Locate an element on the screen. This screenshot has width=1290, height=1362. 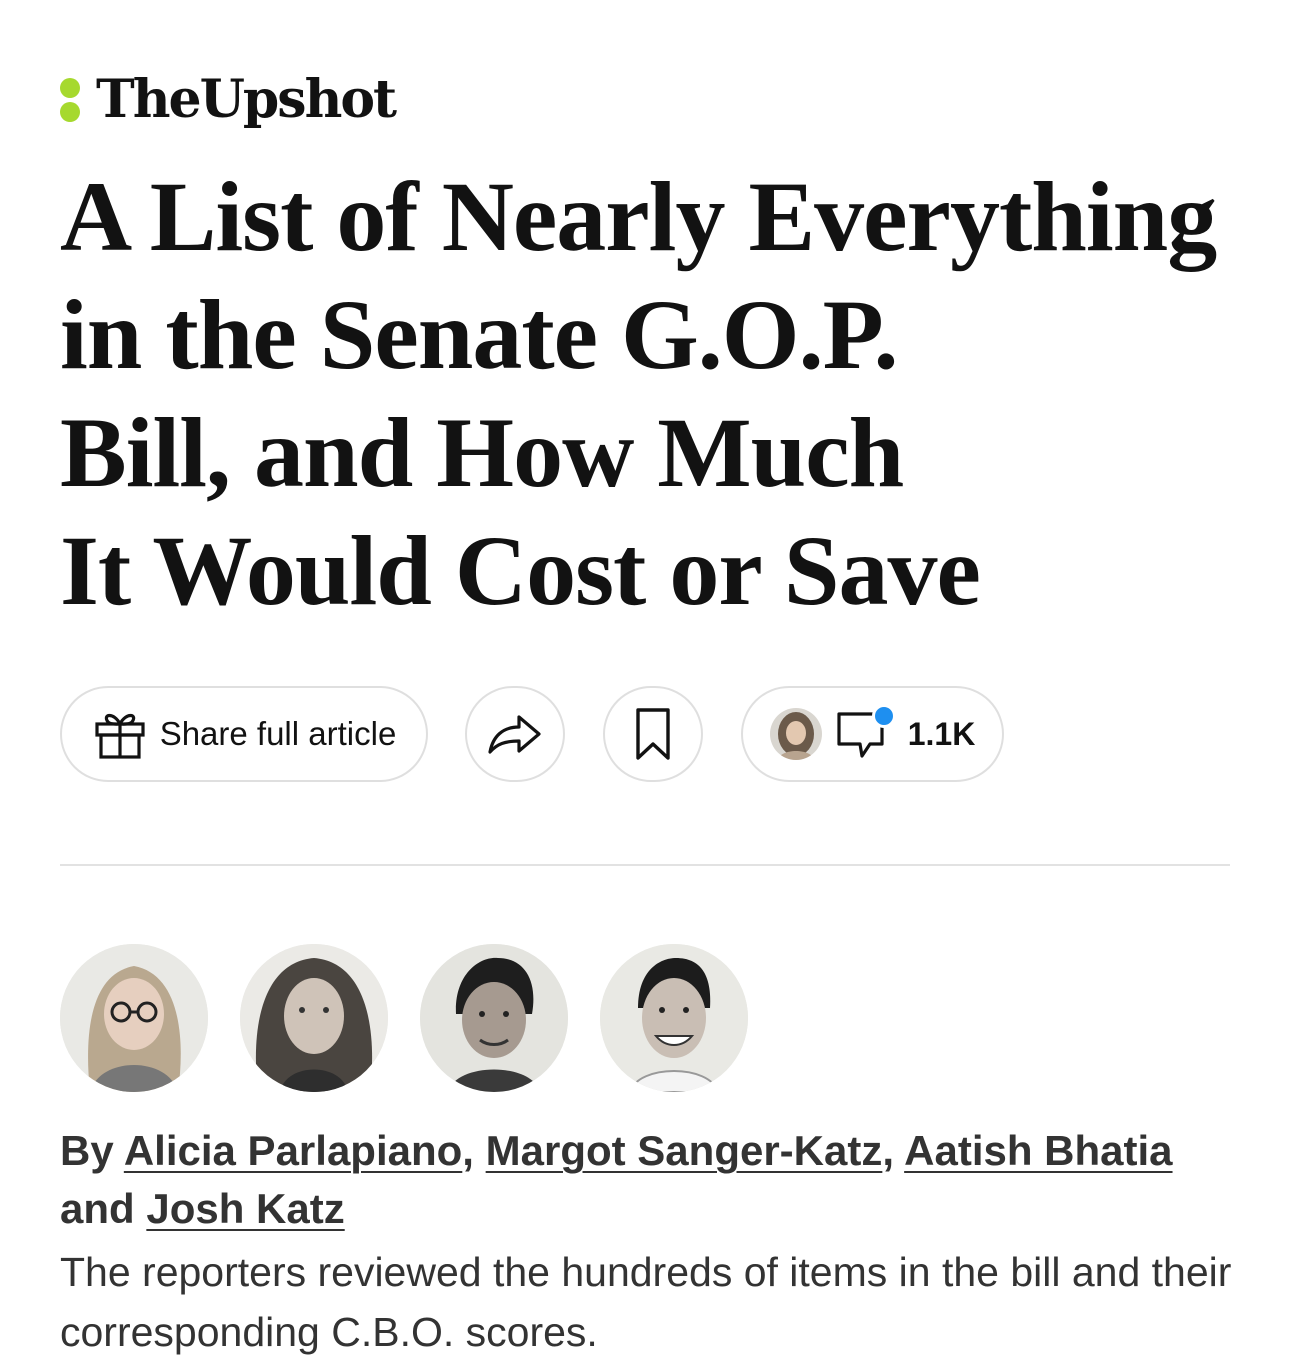
upshot-dots-icon is located at coordinates (71, 100).